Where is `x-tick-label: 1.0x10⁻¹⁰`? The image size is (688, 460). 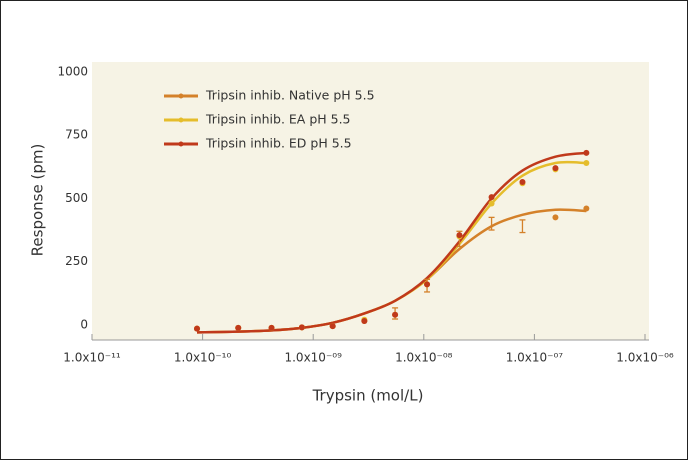
x-tick-label: 1.0x10⁻¹⁰ is located at coordinates (203, 358).